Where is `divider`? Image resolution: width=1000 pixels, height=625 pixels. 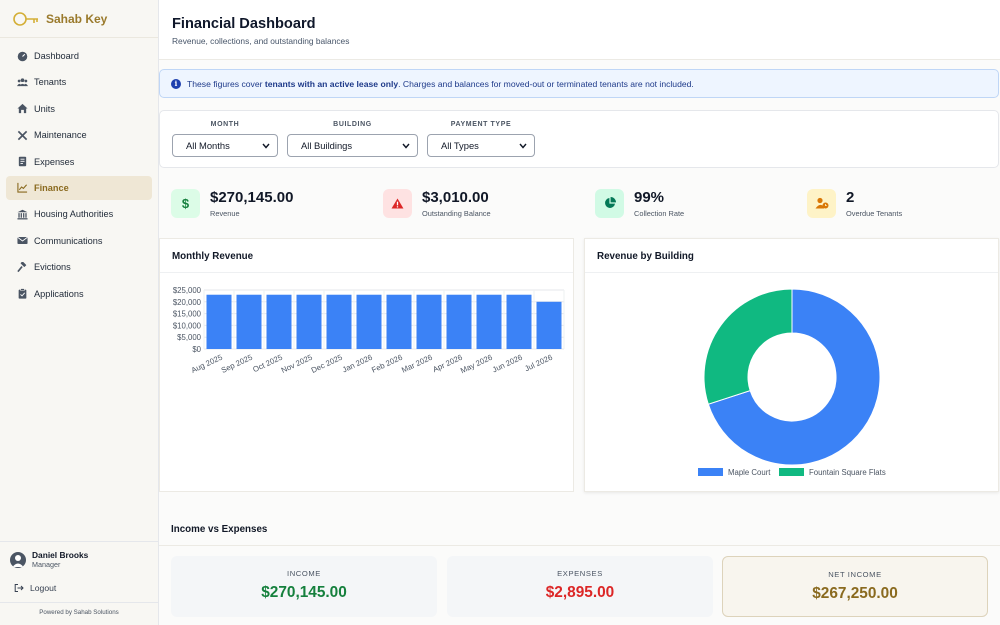 divider is located at coordinates (579, 545).